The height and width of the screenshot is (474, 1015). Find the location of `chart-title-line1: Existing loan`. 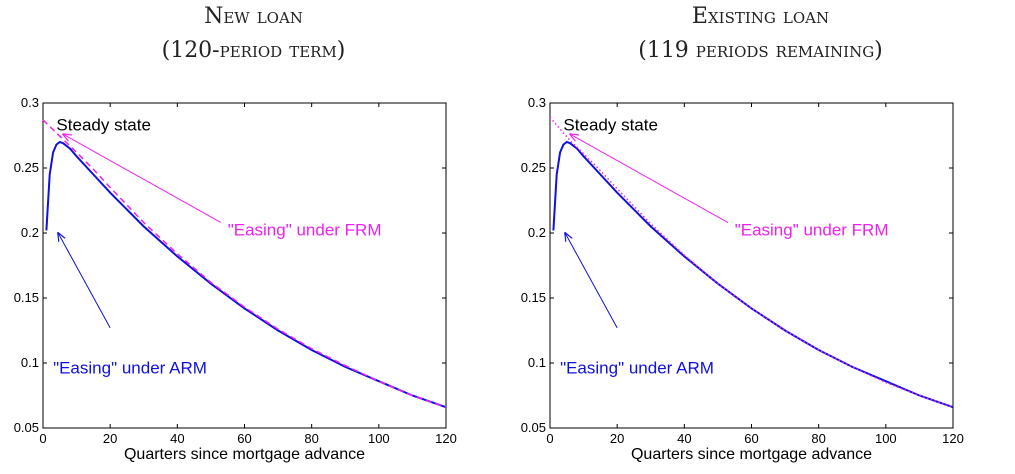

chart-title-line1: Existing loan is located at coordinates (760, 16).